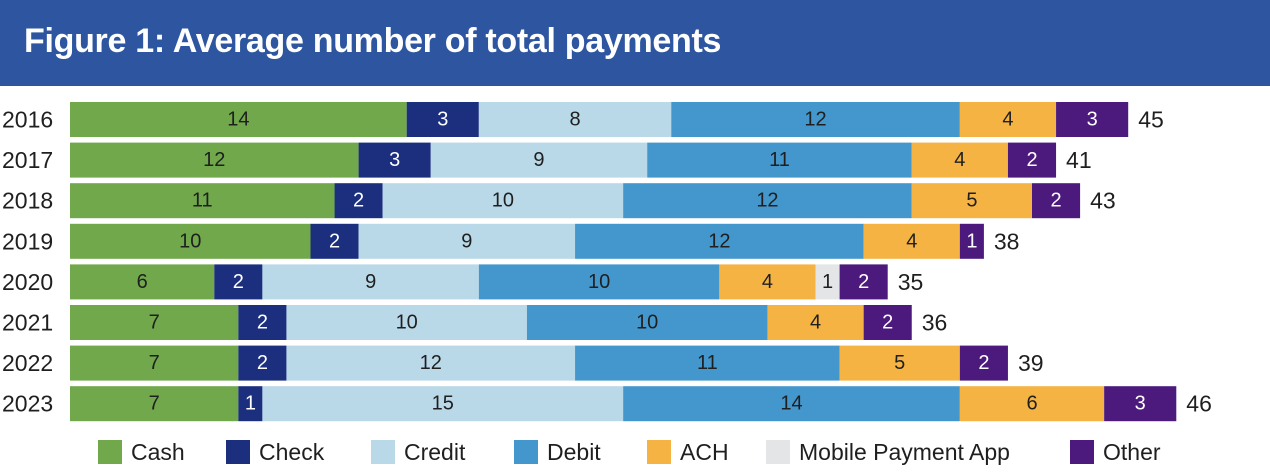  What do you see at coordinates (110, 452) in the screenshot?
I see `legend-swatch-cash` at bounding box center [110, 452].